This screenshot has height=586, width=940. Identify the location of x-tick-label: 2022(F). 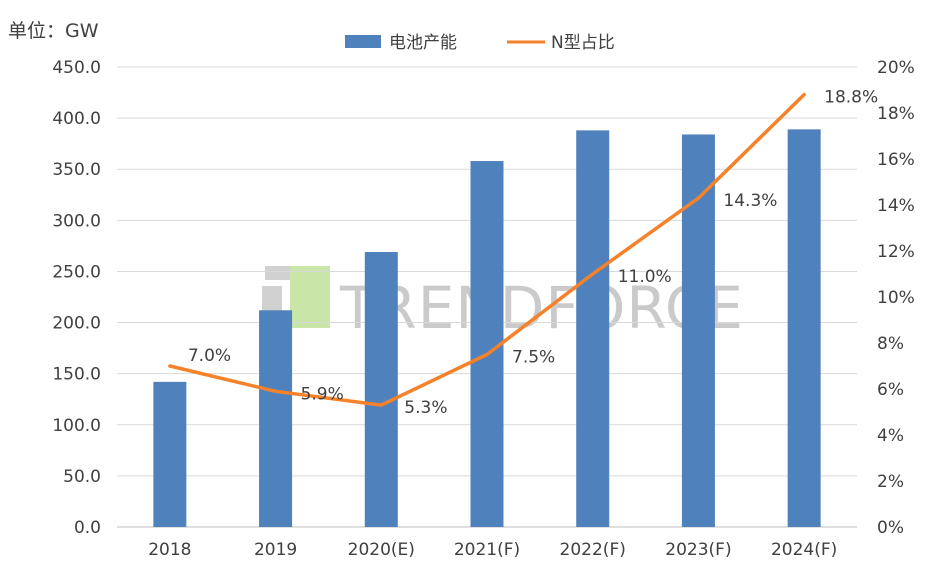
(593, 550).